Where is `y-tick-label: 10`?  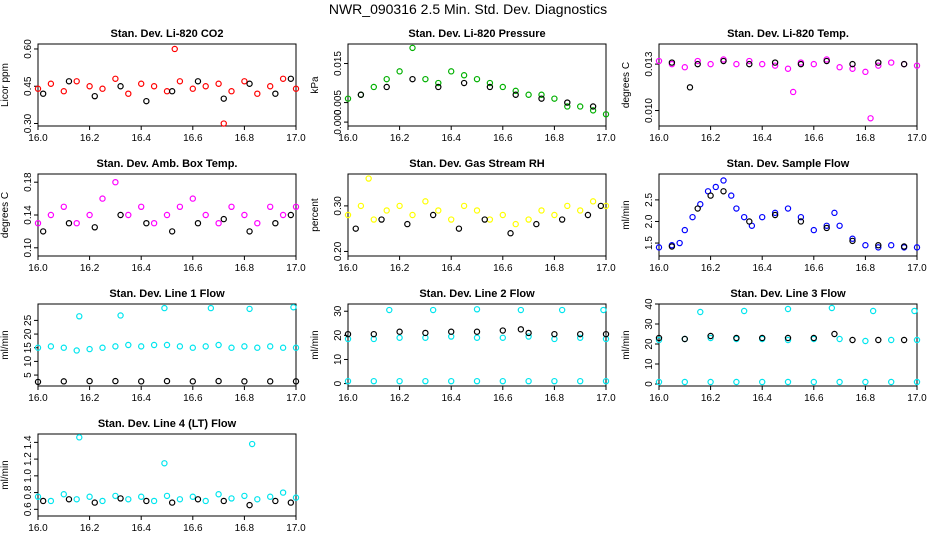
y-tick-label: 10 is located at coordinates (649, 364).